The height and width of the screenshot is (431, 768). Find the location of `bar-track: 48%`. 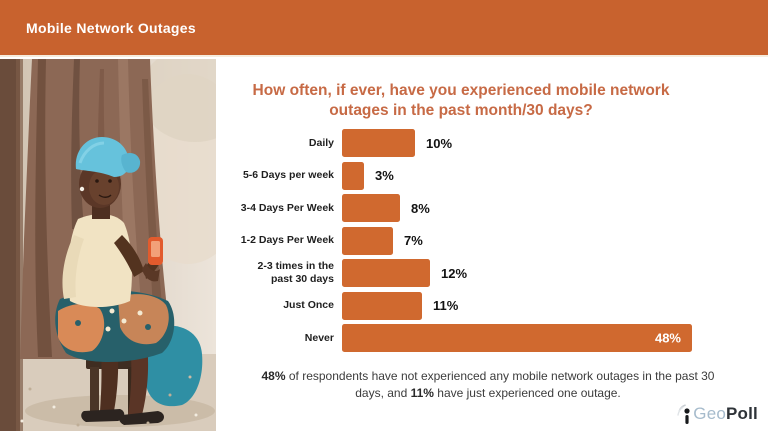

bar-track: 48% is located at coordinates (555, 338).